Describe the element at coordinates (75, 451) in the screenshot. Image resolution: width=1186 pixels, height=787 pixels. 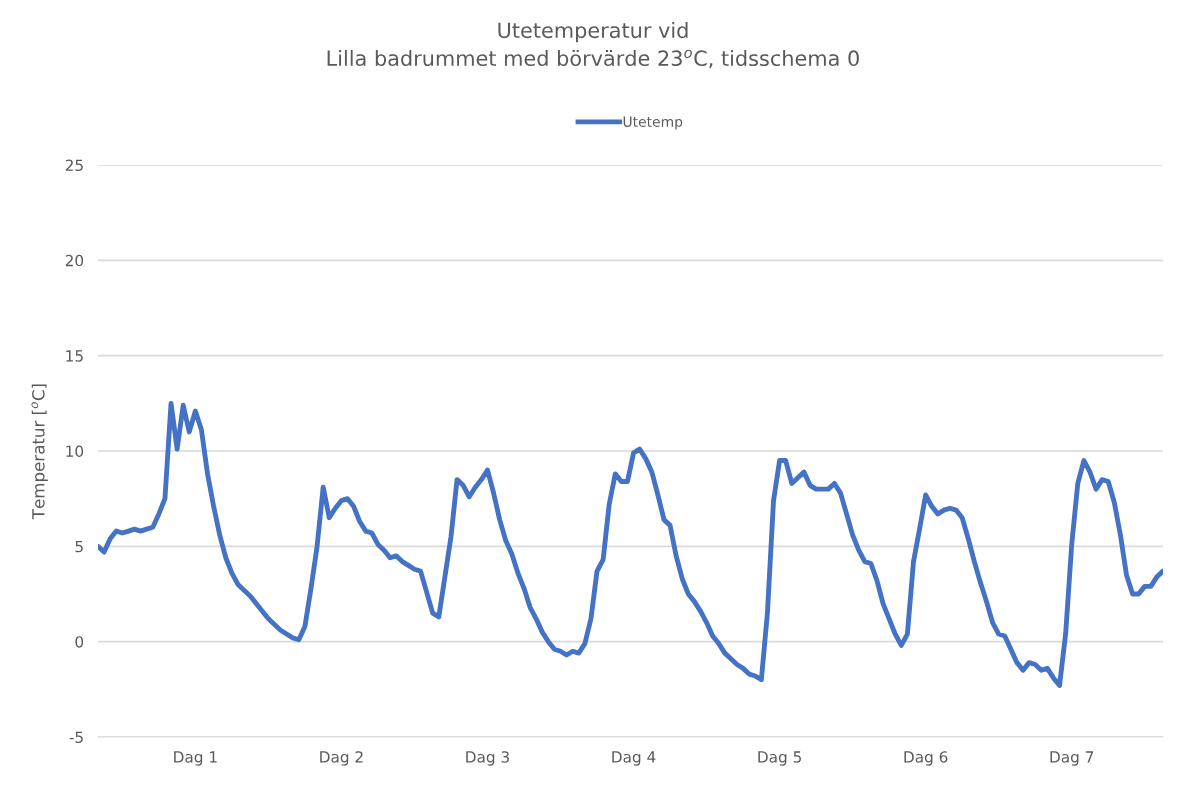
I see `y-tick-label: 10` at that location.